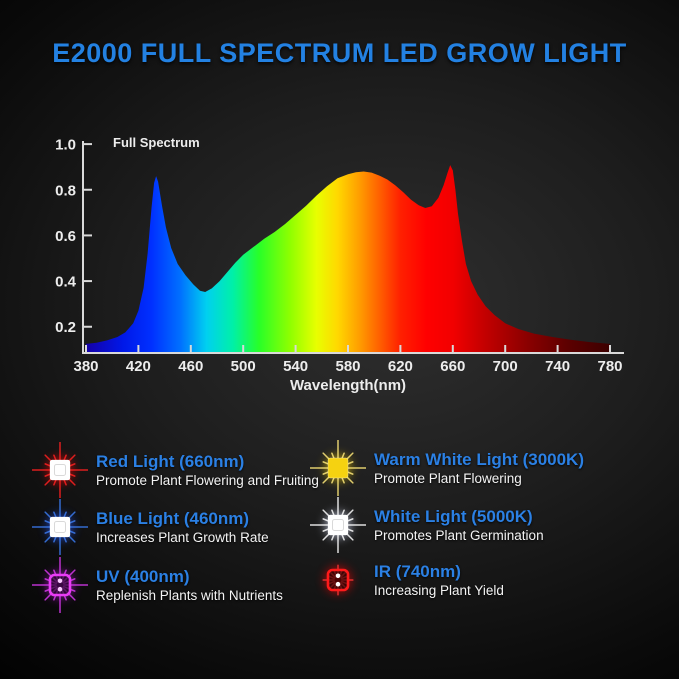 The height and width of the screenshot is (679, 679). I want to click on legend-item-title: Warm White Light (3000K), so click(479, 459).